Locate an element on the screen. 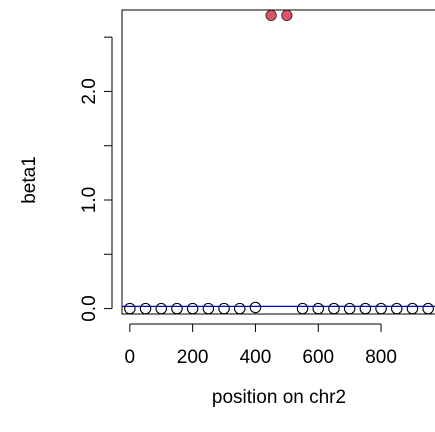 Image resolution: width=435 pixels, height=432 pixels. y-tick-label: 2.0 is located at coordinates (89, 91).